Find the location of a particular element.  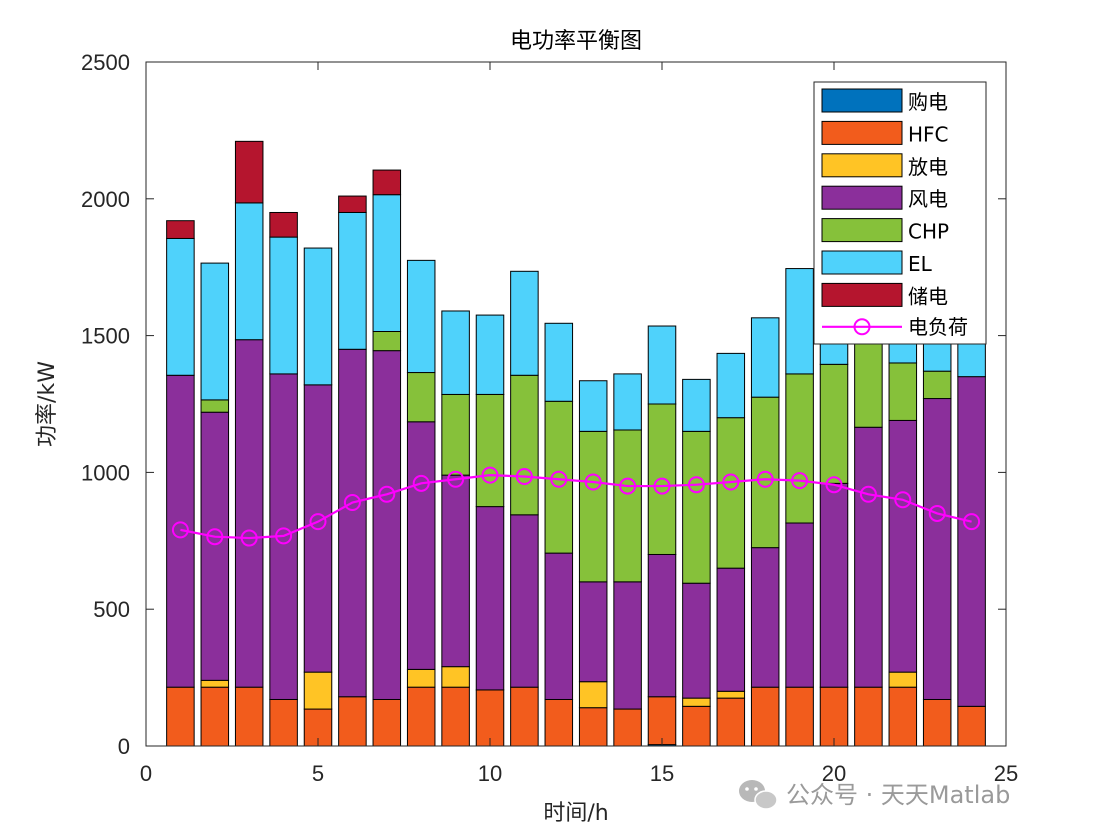

load-line-layer is located at coordinates (576, 506).